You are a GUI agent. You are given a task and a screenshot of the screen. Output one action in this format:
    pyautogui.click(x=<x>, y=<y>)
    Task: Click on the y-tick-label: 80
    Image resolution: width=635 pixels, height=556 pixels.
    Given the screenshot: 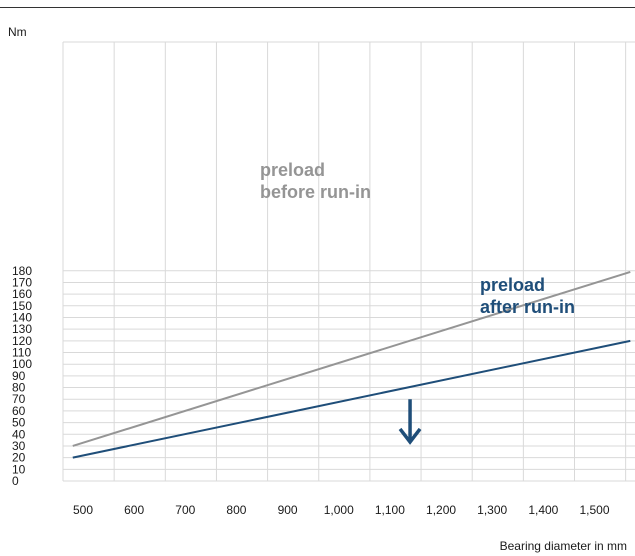 What is the action you would take?
    pyautogui.click(x=19, y=388)
    